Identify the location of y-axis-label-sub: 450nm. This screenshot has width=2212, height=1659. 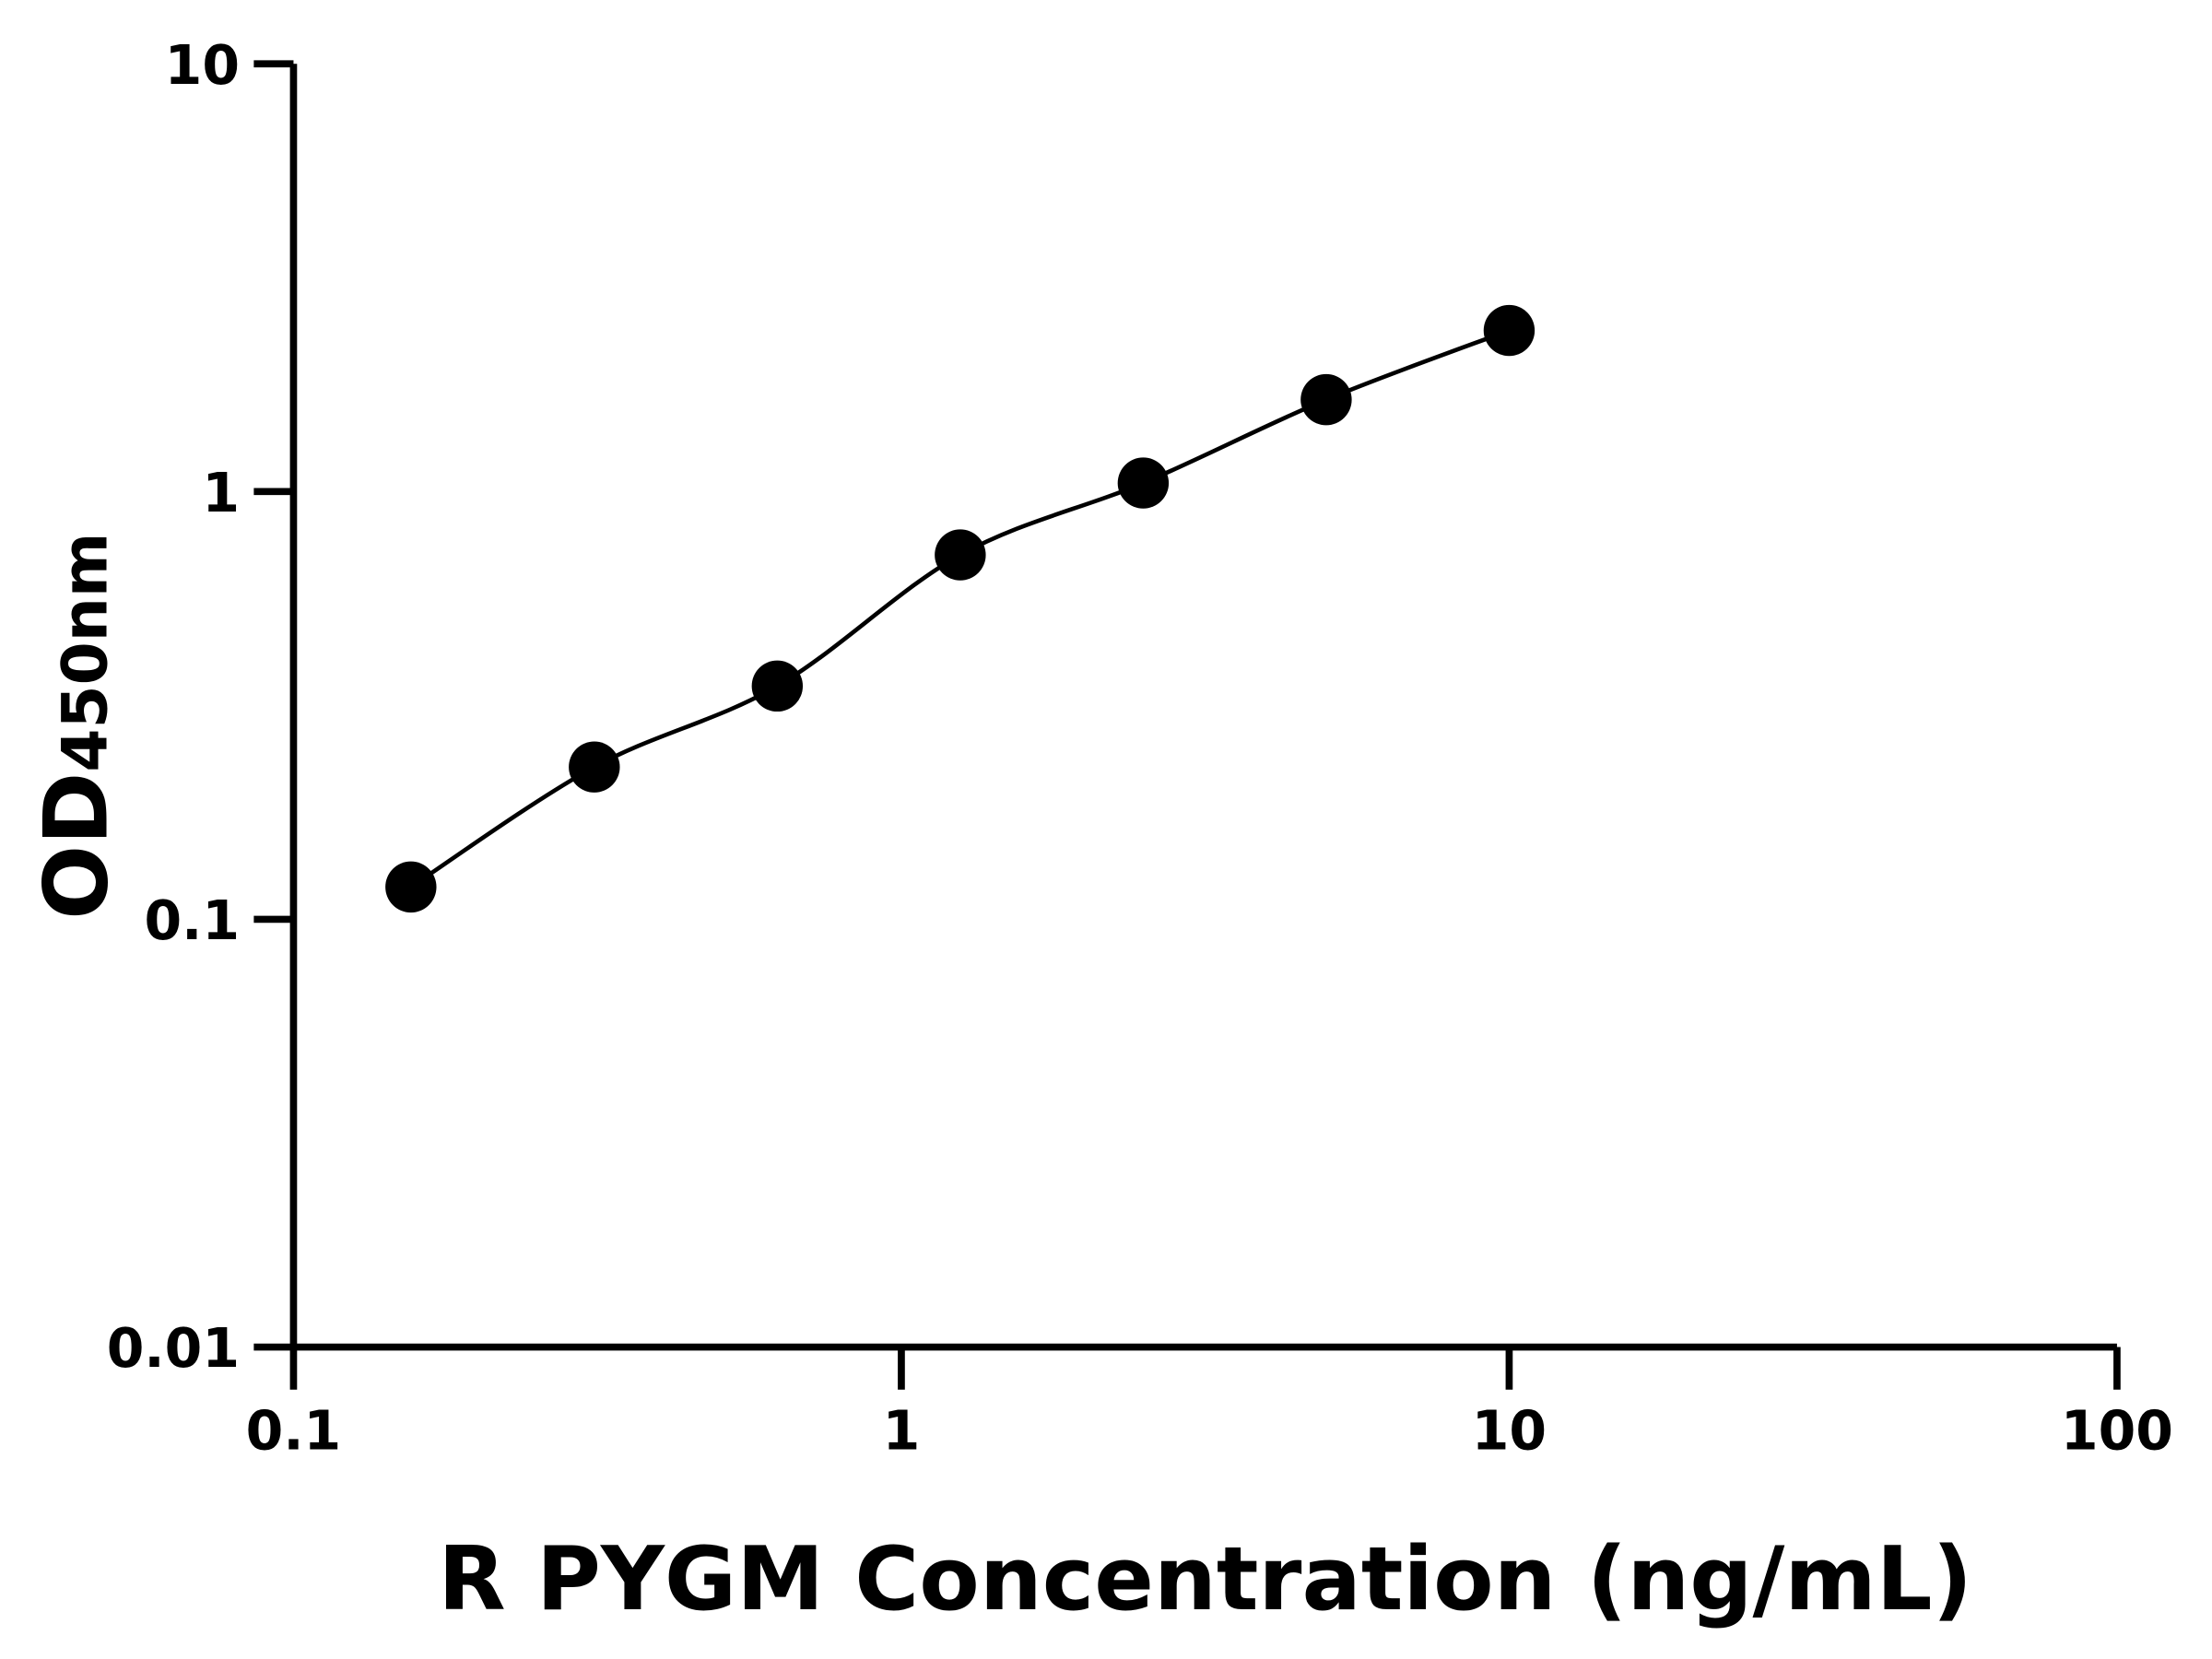
(84, 652).